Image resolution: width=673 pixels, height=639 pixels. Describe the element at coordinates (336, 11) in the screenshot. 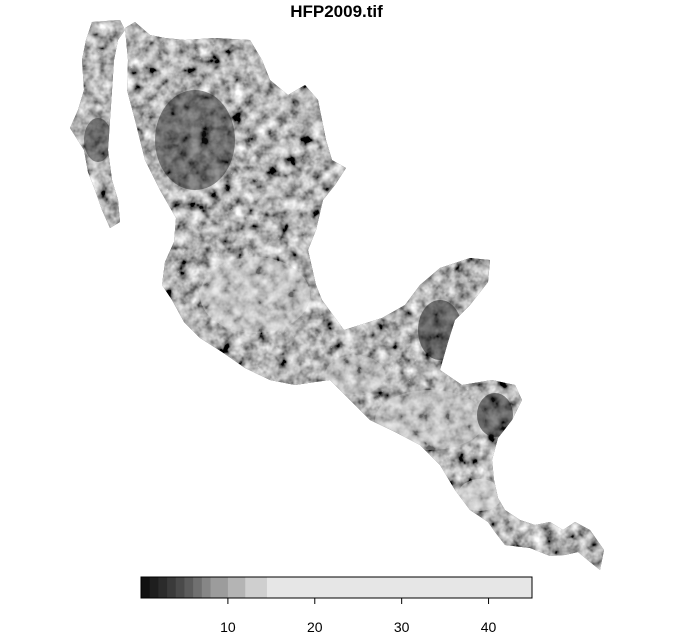

I see `map-title: HFP2009.tif` at that location.